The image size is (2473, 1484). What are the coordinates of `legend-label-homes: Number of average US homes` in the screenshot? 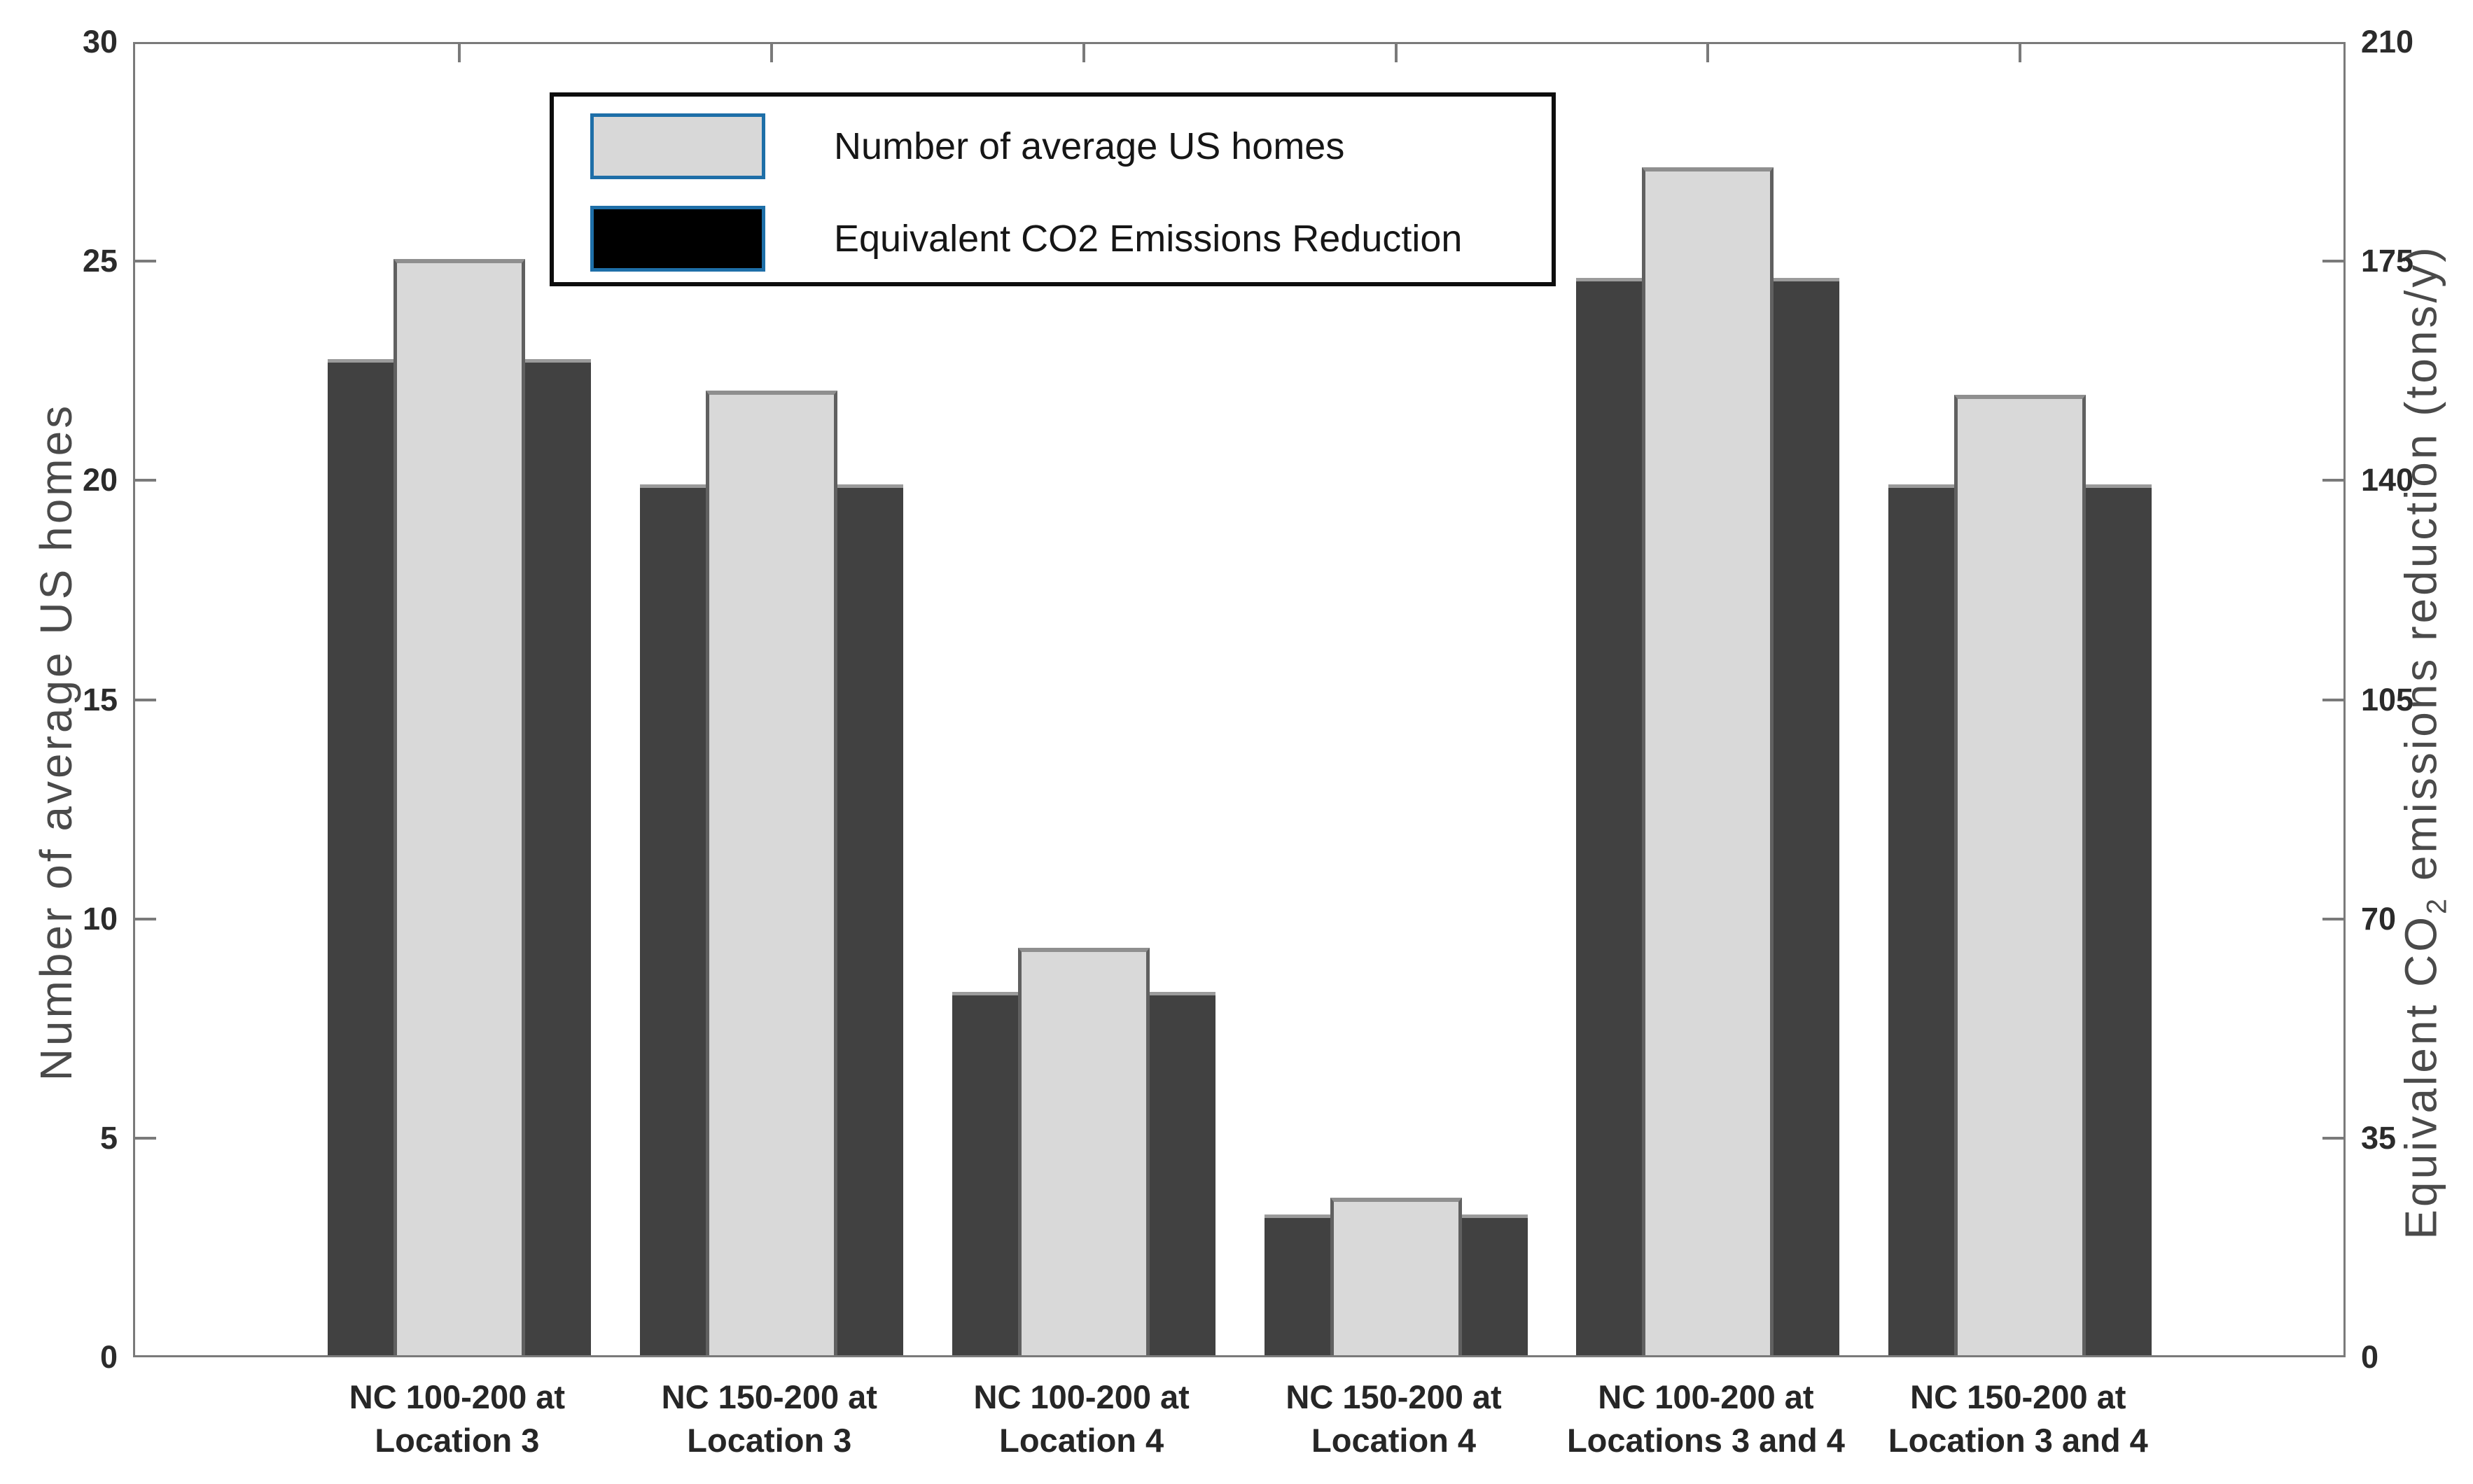 It's located at (1089, 146).